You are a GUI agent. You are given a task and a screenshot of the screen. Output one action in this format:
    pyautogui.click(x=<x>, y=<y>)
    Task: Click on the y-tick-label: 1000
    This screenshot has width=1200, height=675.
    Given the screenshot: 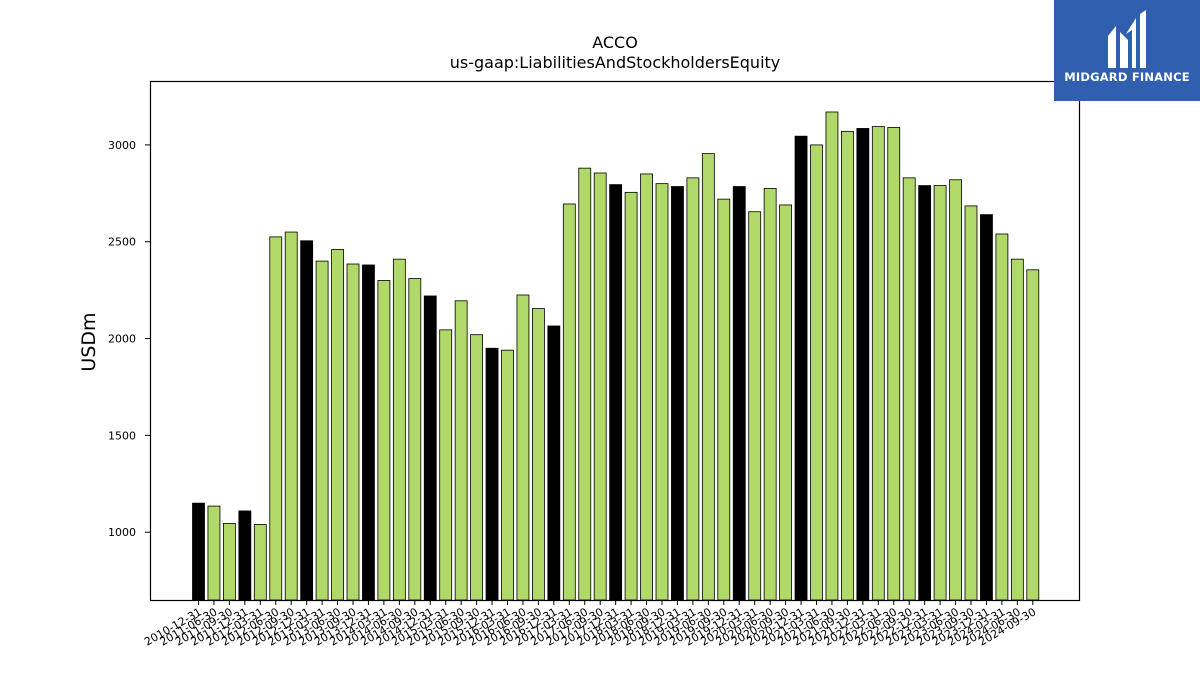 What is the action you would take?
    pyautogui.click(x=122, y=532)
    